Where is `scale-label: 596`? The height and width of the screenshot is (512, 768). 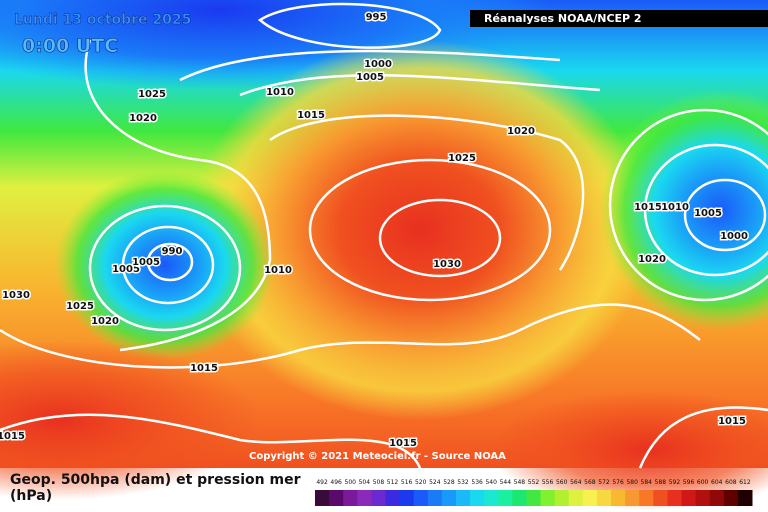 scale-label: 596 is located at coordinates (689, 482).